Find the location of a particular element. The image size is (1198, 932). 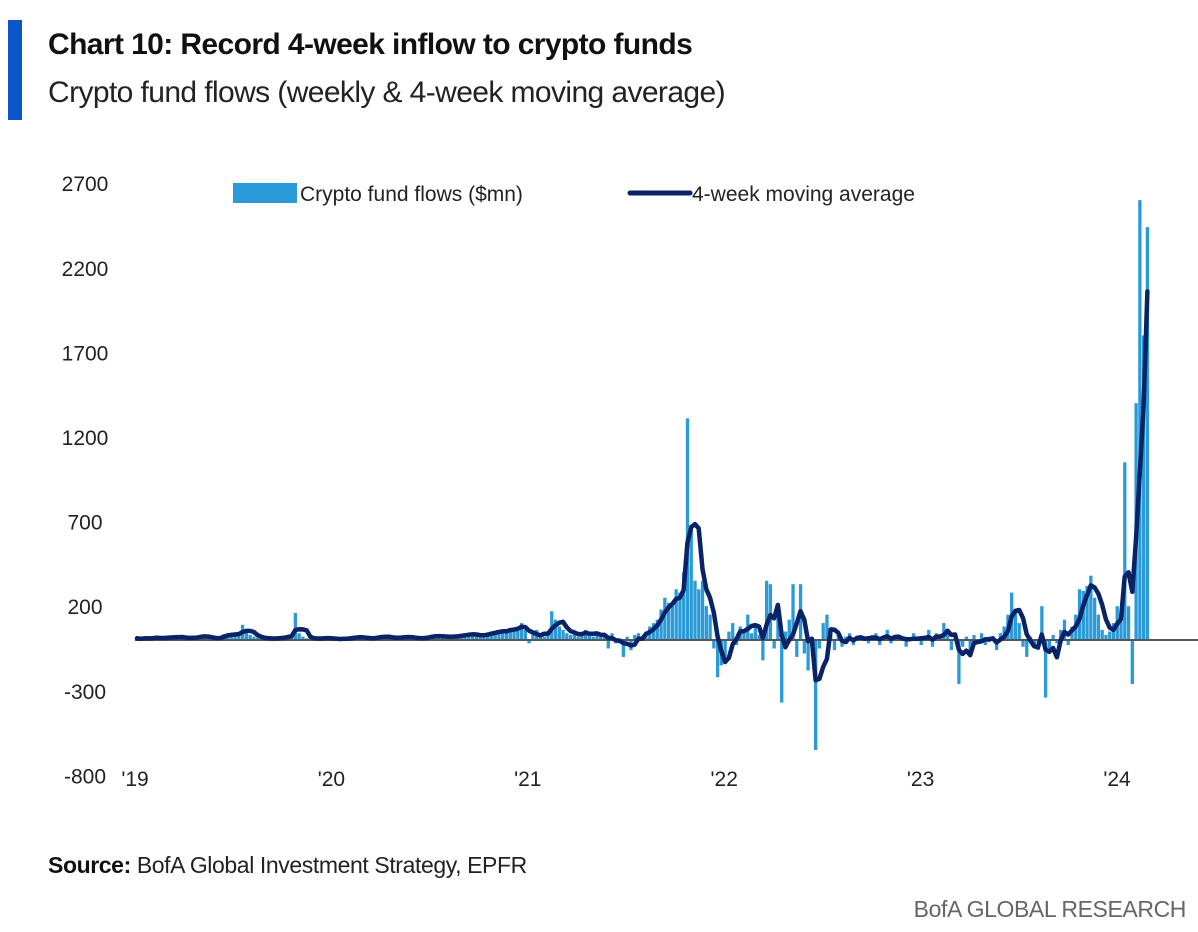

title-accent-bar is located at coordinates (15, 70).